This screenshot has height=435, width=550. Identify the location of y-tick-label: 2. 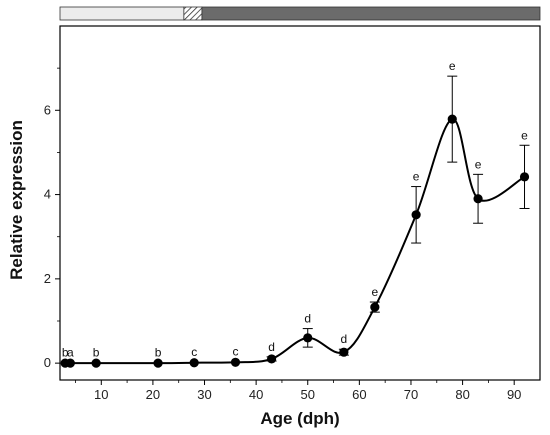
(47, 278).